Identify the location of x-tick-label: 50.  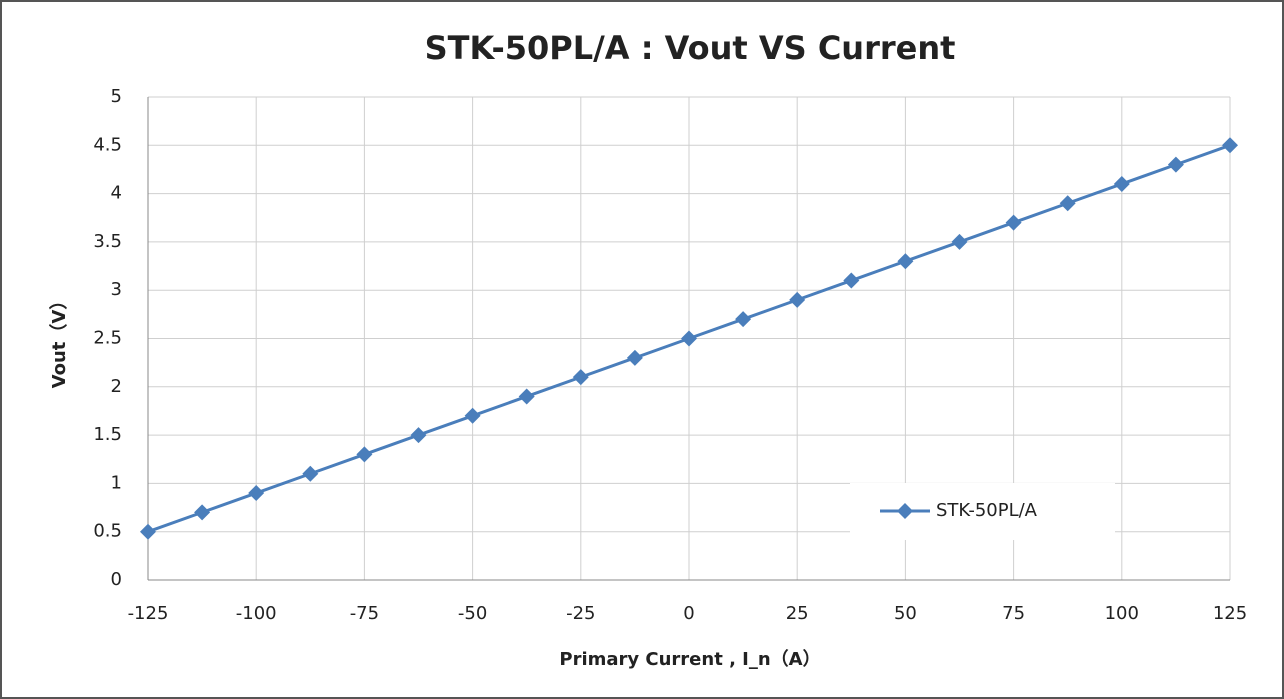
(905, 613).